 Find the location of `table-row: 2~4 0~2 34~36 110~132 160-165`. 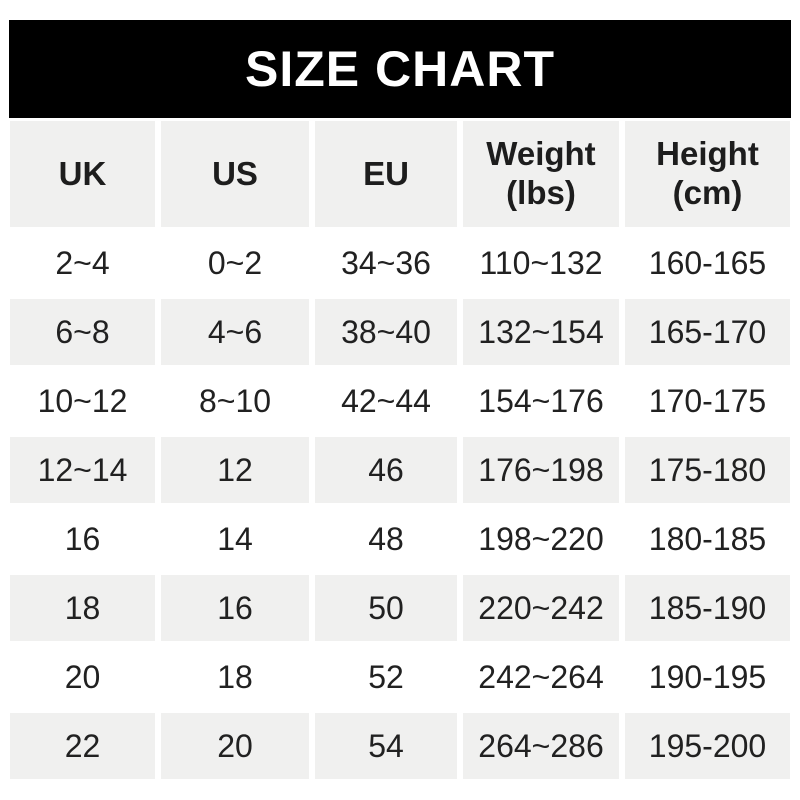

table-row: 2~4 0~2 34~36 110~132 160-165 is located at coordinates (400, 263).